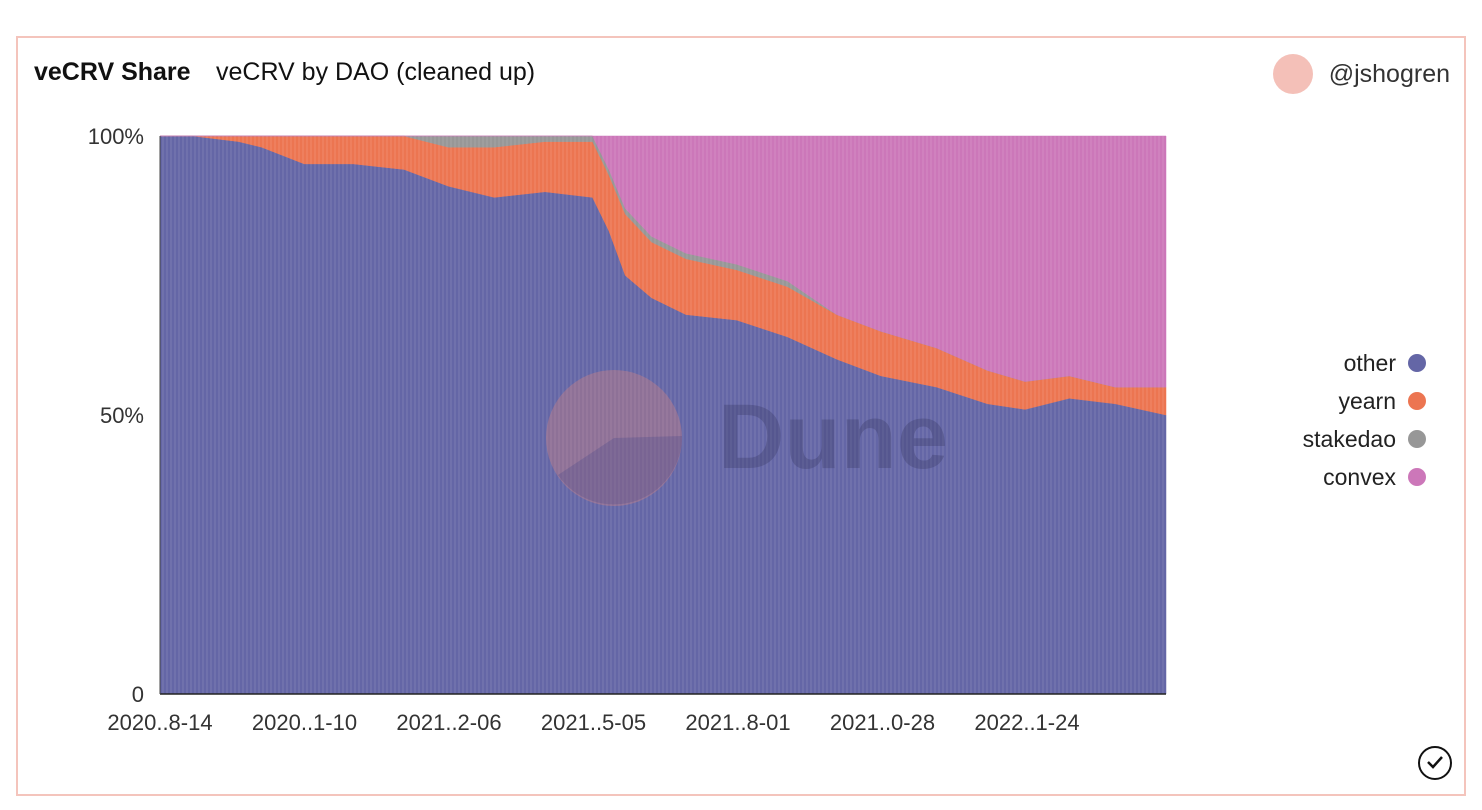 This screenshot has height=810, width=1482. I want to click on legend: other yearn stakedao convex, so click(1364, 420).